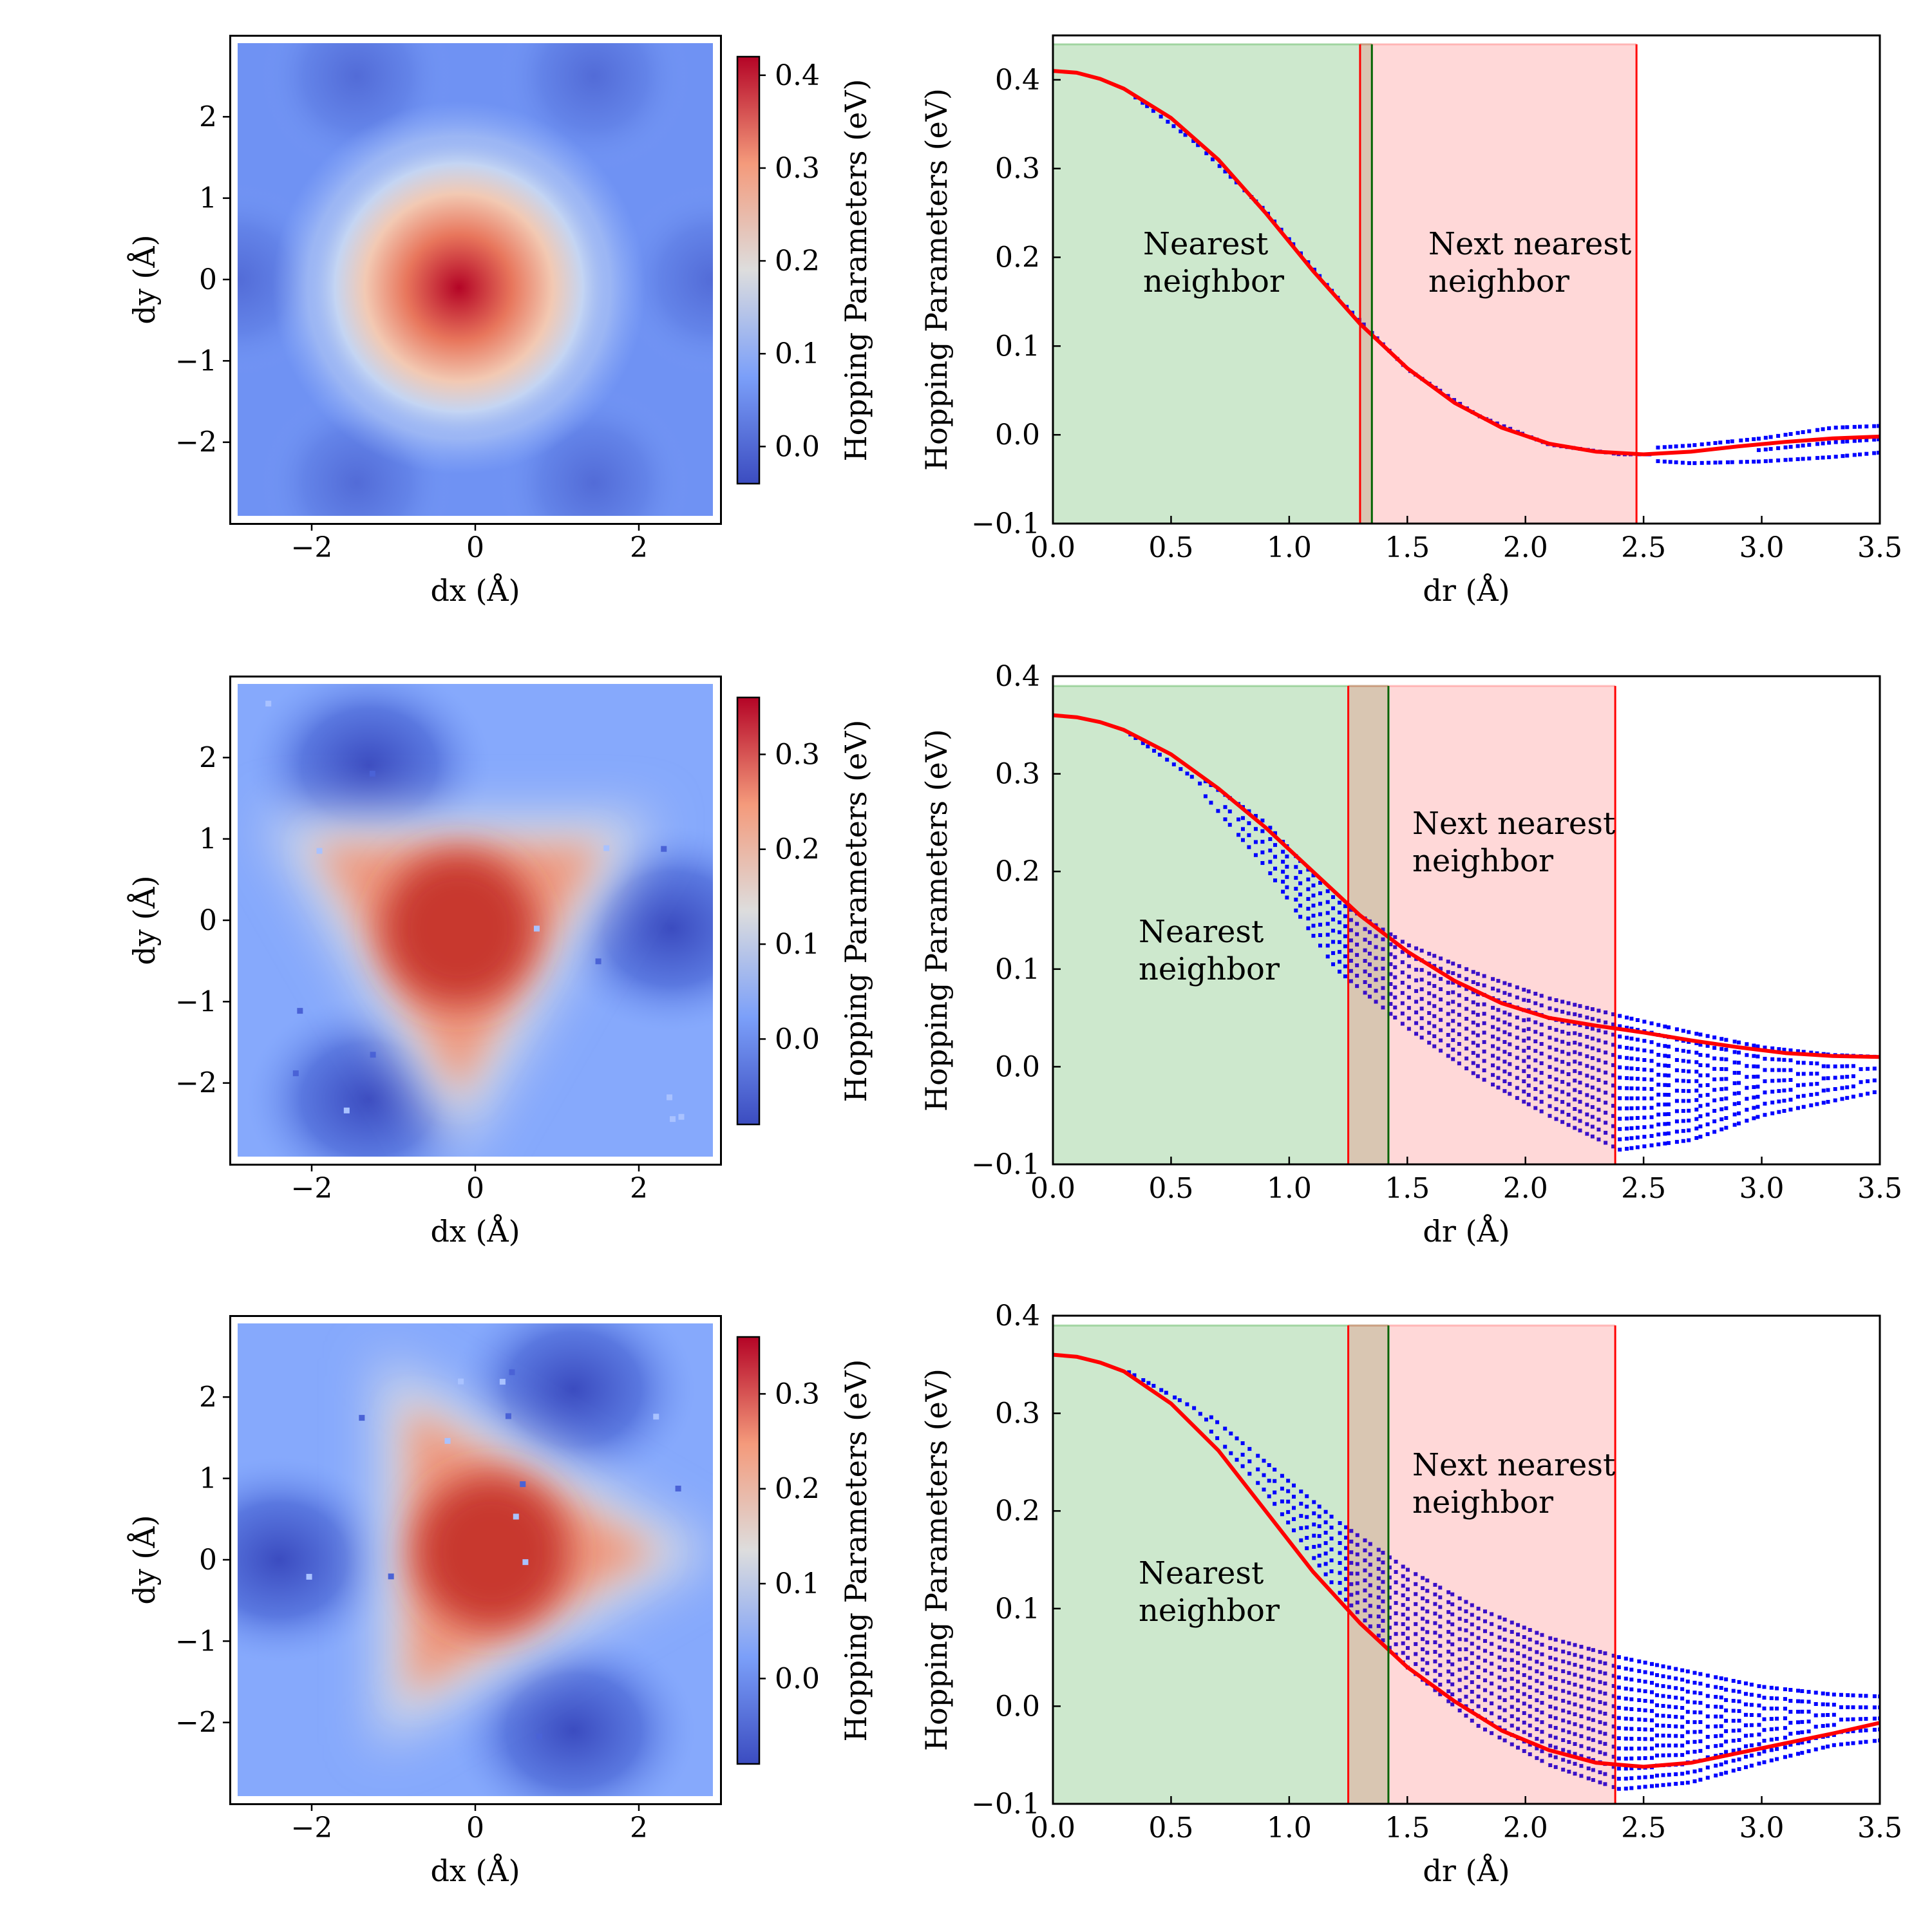 The image size is (1932, 1932). Describe the element at coordinates (476, 279) in the screenshot. I see `heatmap-image` at that location.